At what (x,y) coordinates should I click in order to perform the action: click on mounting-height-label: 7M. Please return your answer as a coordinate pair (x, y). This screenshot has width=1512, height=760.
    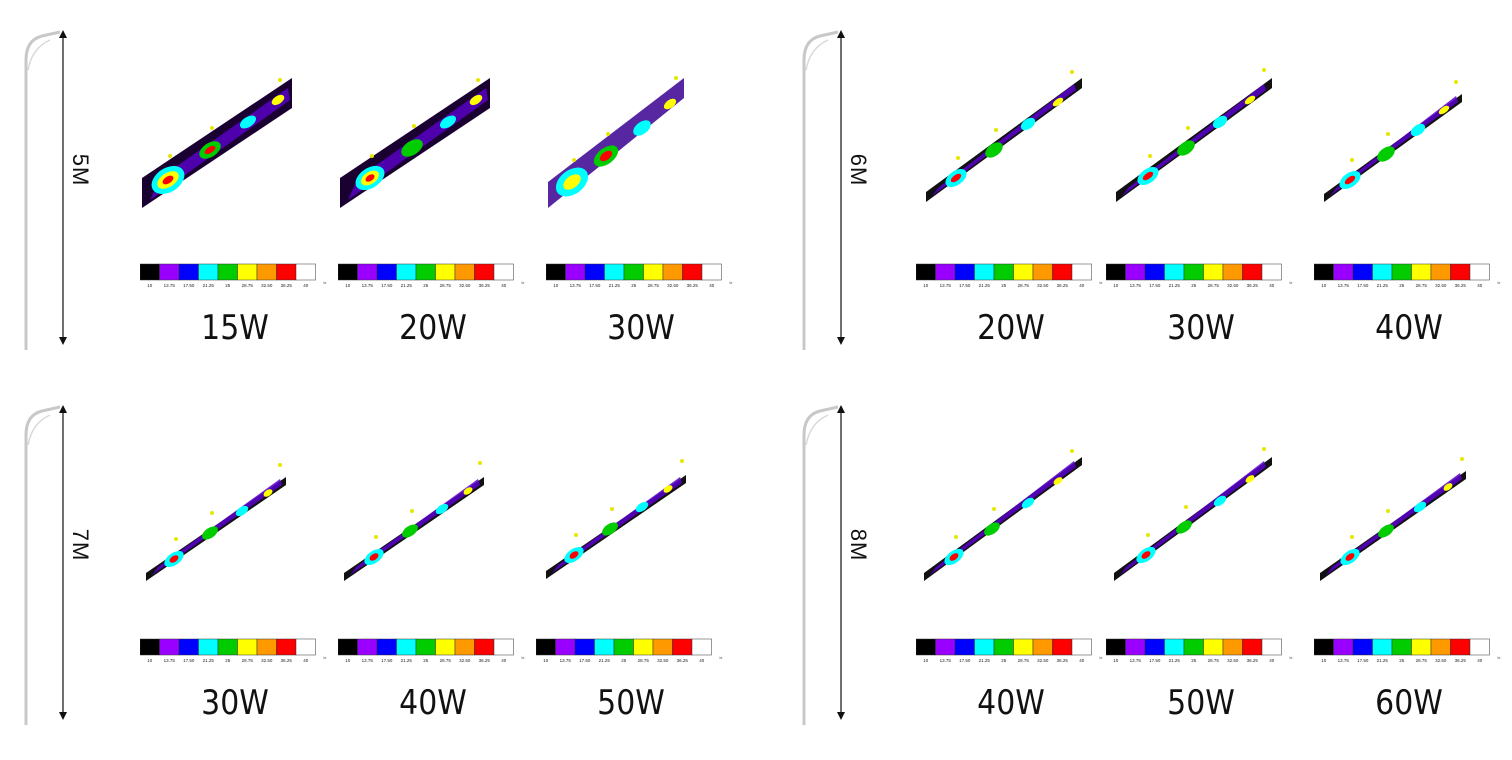
    Looking at the image, I should click on (80, 545).